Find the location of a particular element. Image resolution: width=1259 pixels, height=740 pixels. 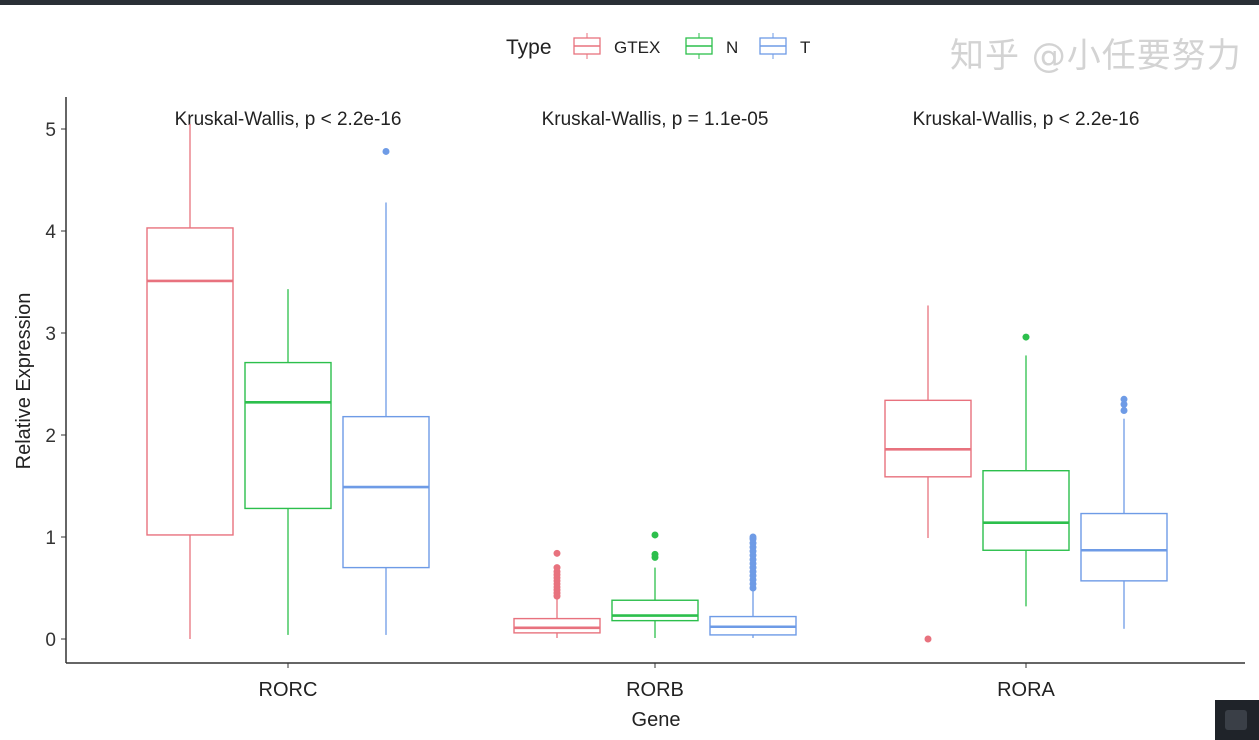

legend-label: T is located at coordinates (805, 47).